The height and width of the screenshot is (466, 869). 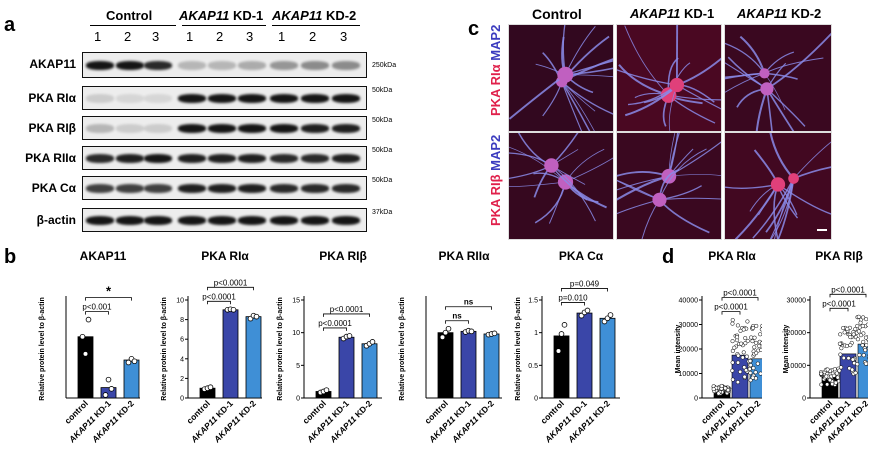 I want to click on group-underline-kd1, so click(x=224, y=25).